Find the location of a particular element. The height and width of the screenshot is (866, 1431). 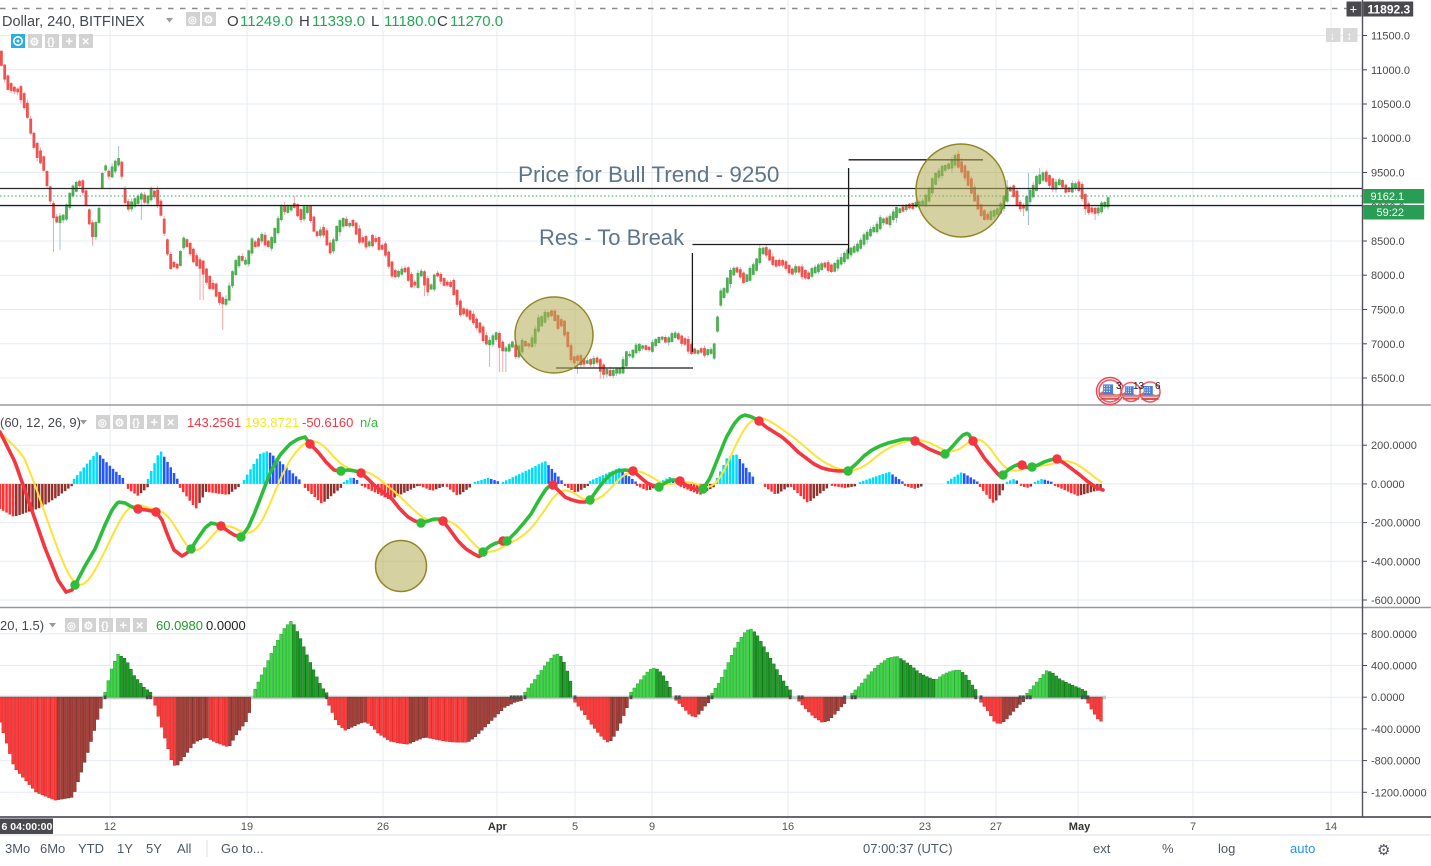

svg-text: 59:22 is located at coordinates (1391, 213).